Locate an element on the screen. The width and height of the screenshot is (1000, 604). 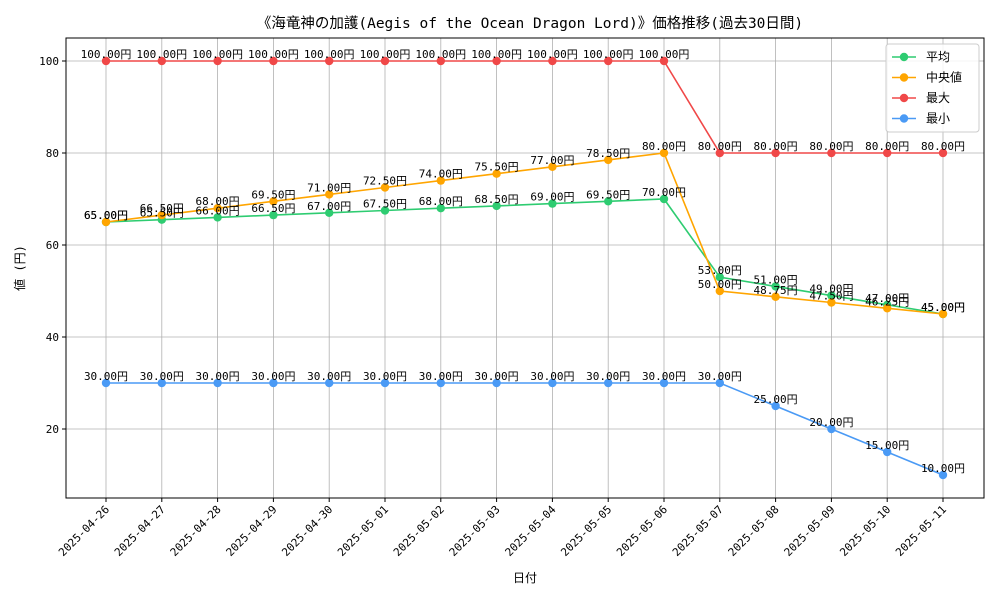
legend-label: 中央値 is located at coordinates (944, 77).